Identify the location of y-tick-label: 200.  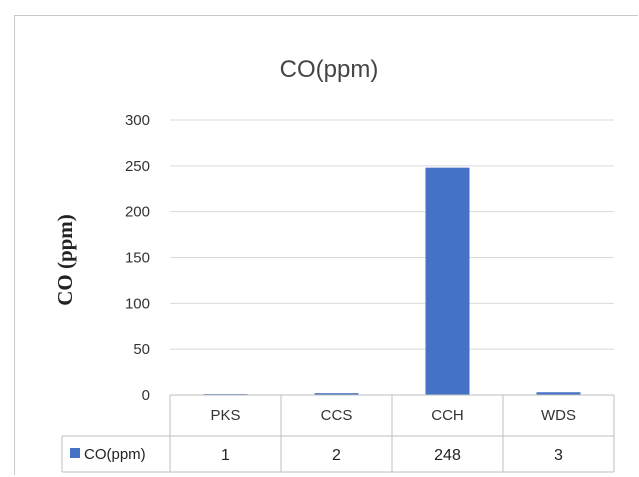
(137, 212).